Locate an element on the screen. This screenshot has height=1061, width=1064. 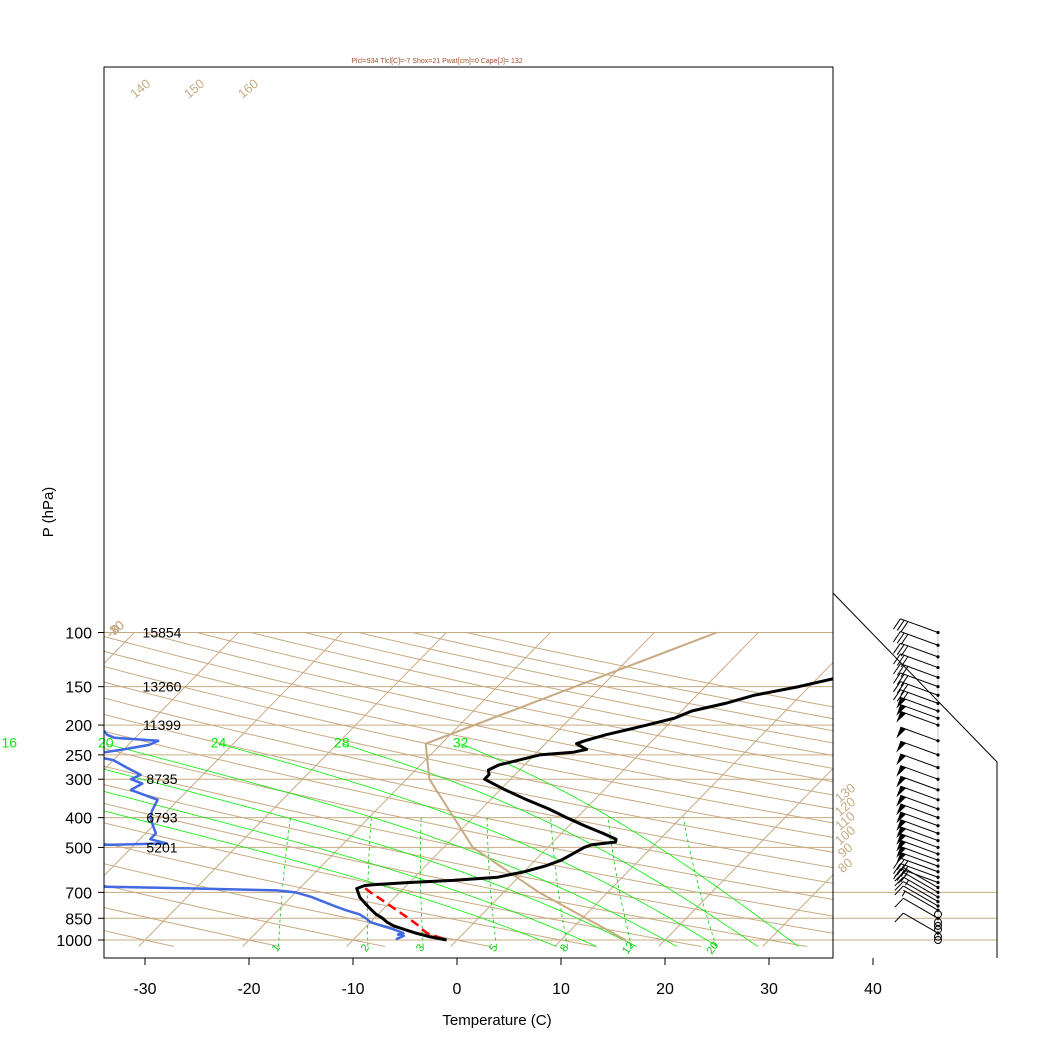
dry-adiabat-label: 140 is located at coordinates (140, 88).